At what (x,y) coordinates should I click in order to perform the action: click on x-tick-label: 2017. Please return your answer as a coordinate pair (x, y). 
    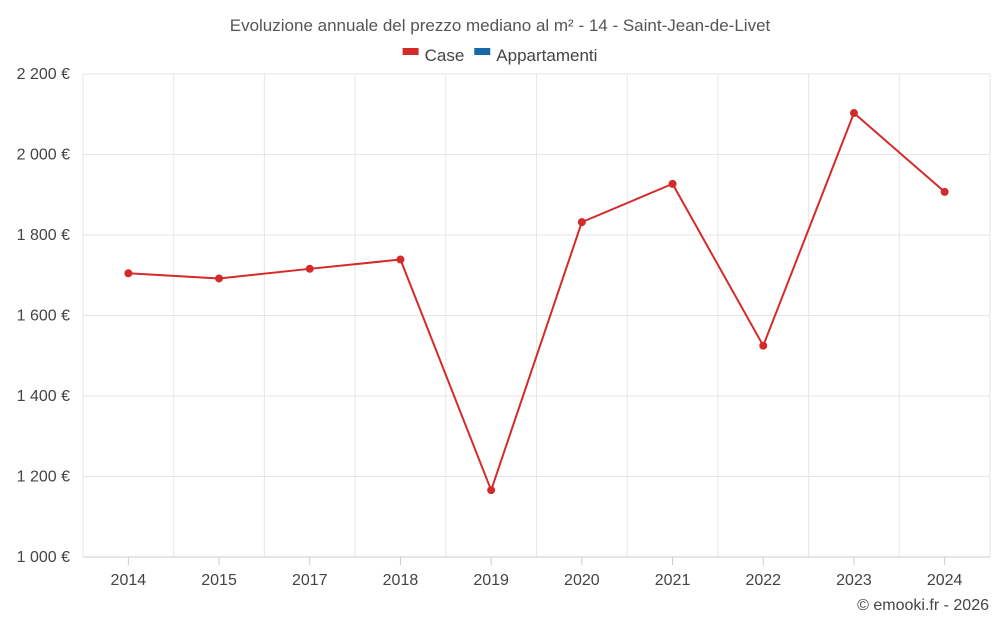
    Looking at the image, I should click on (310, 580).